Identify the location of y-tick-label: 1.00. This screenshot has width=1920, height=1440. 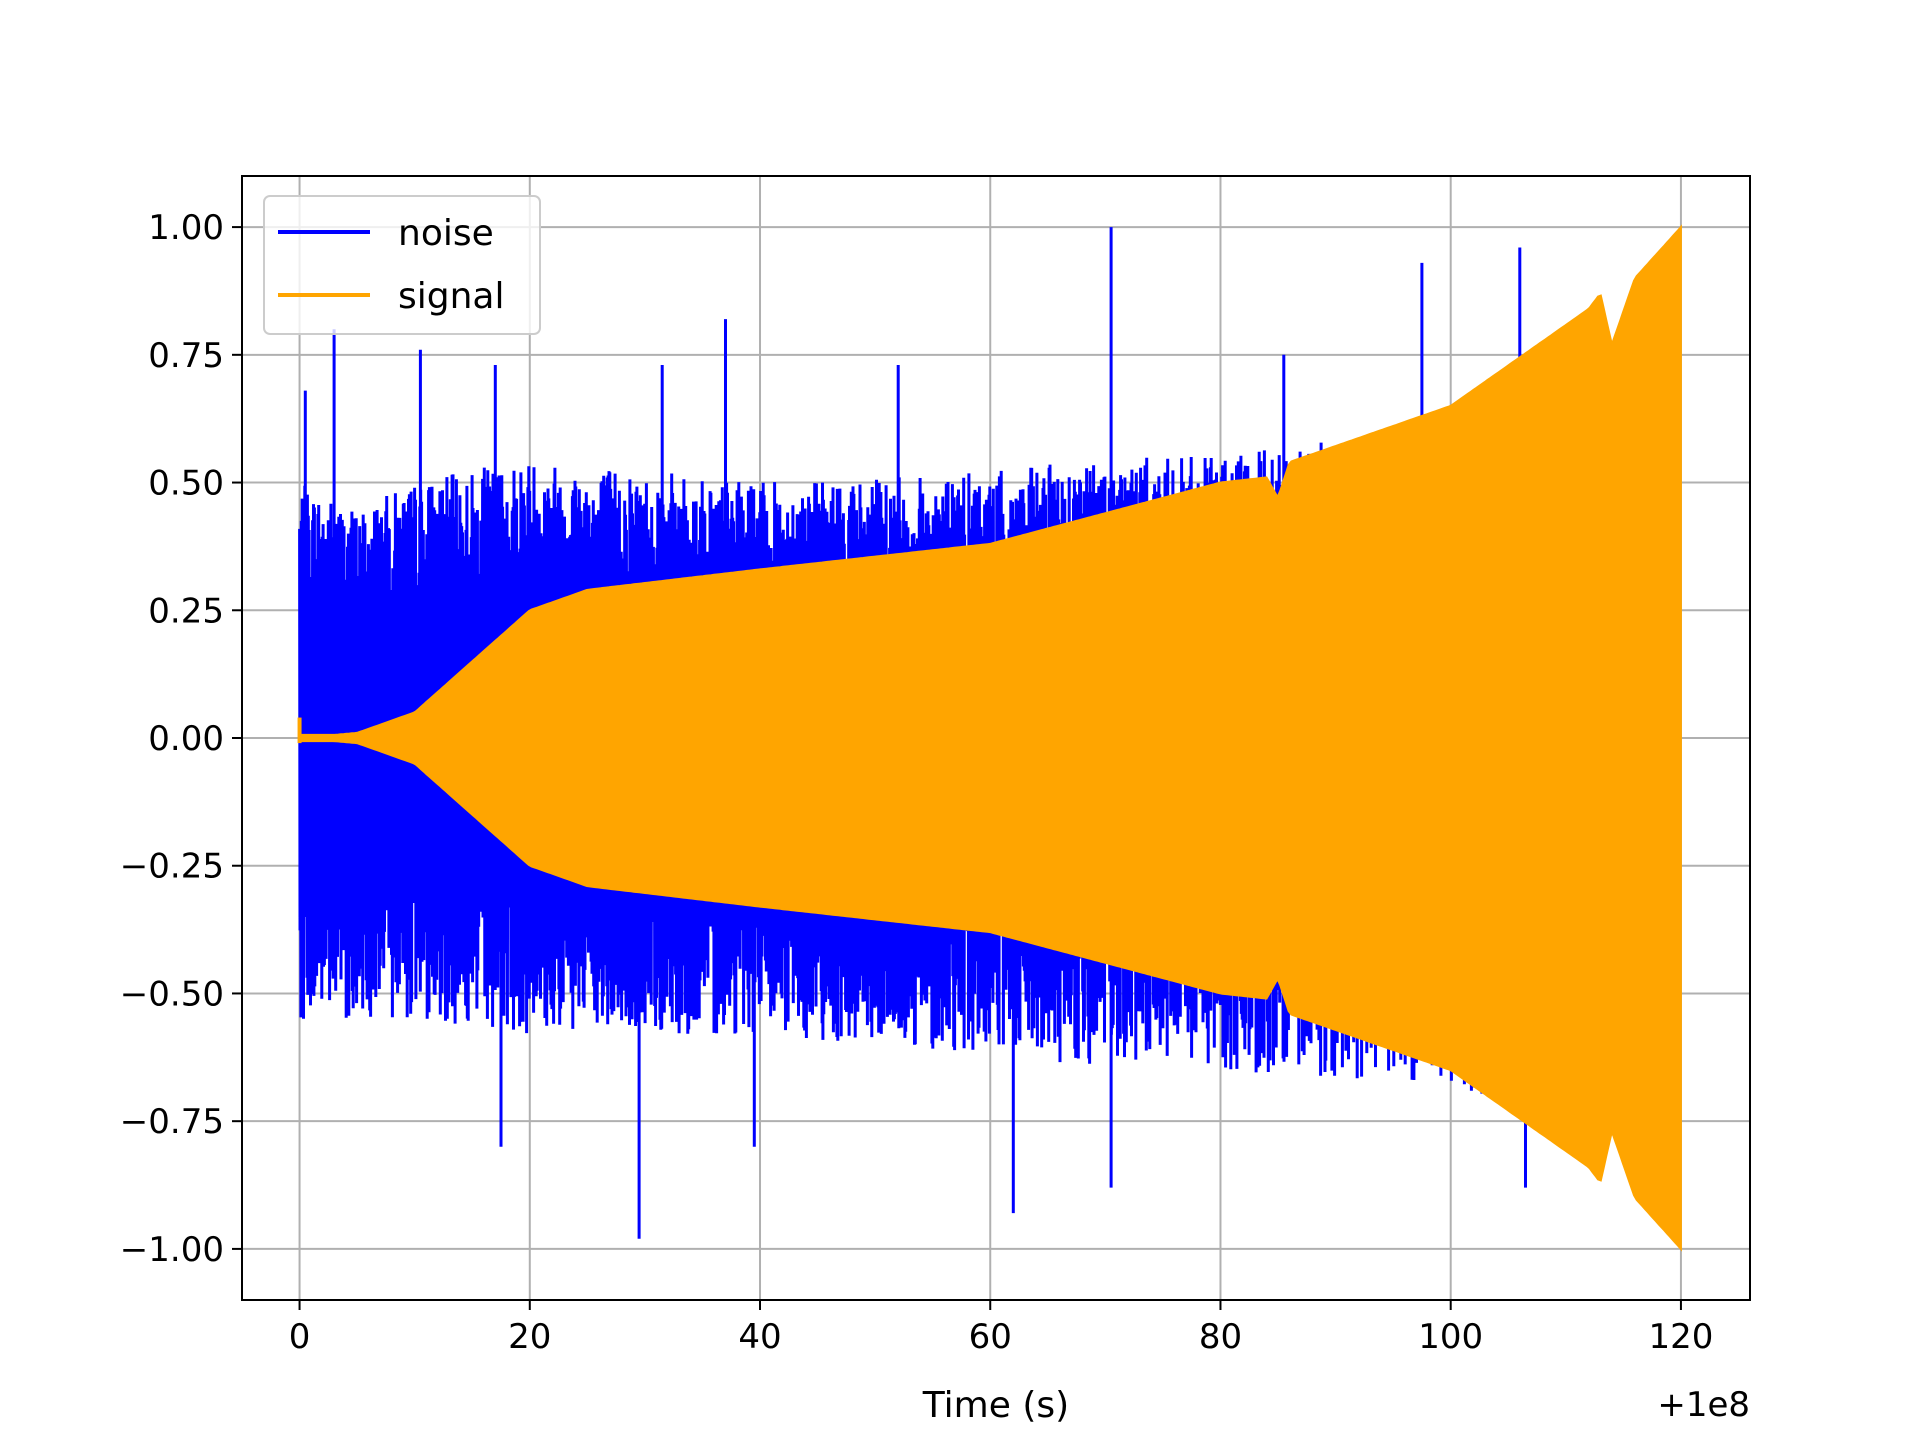
(186, 228).